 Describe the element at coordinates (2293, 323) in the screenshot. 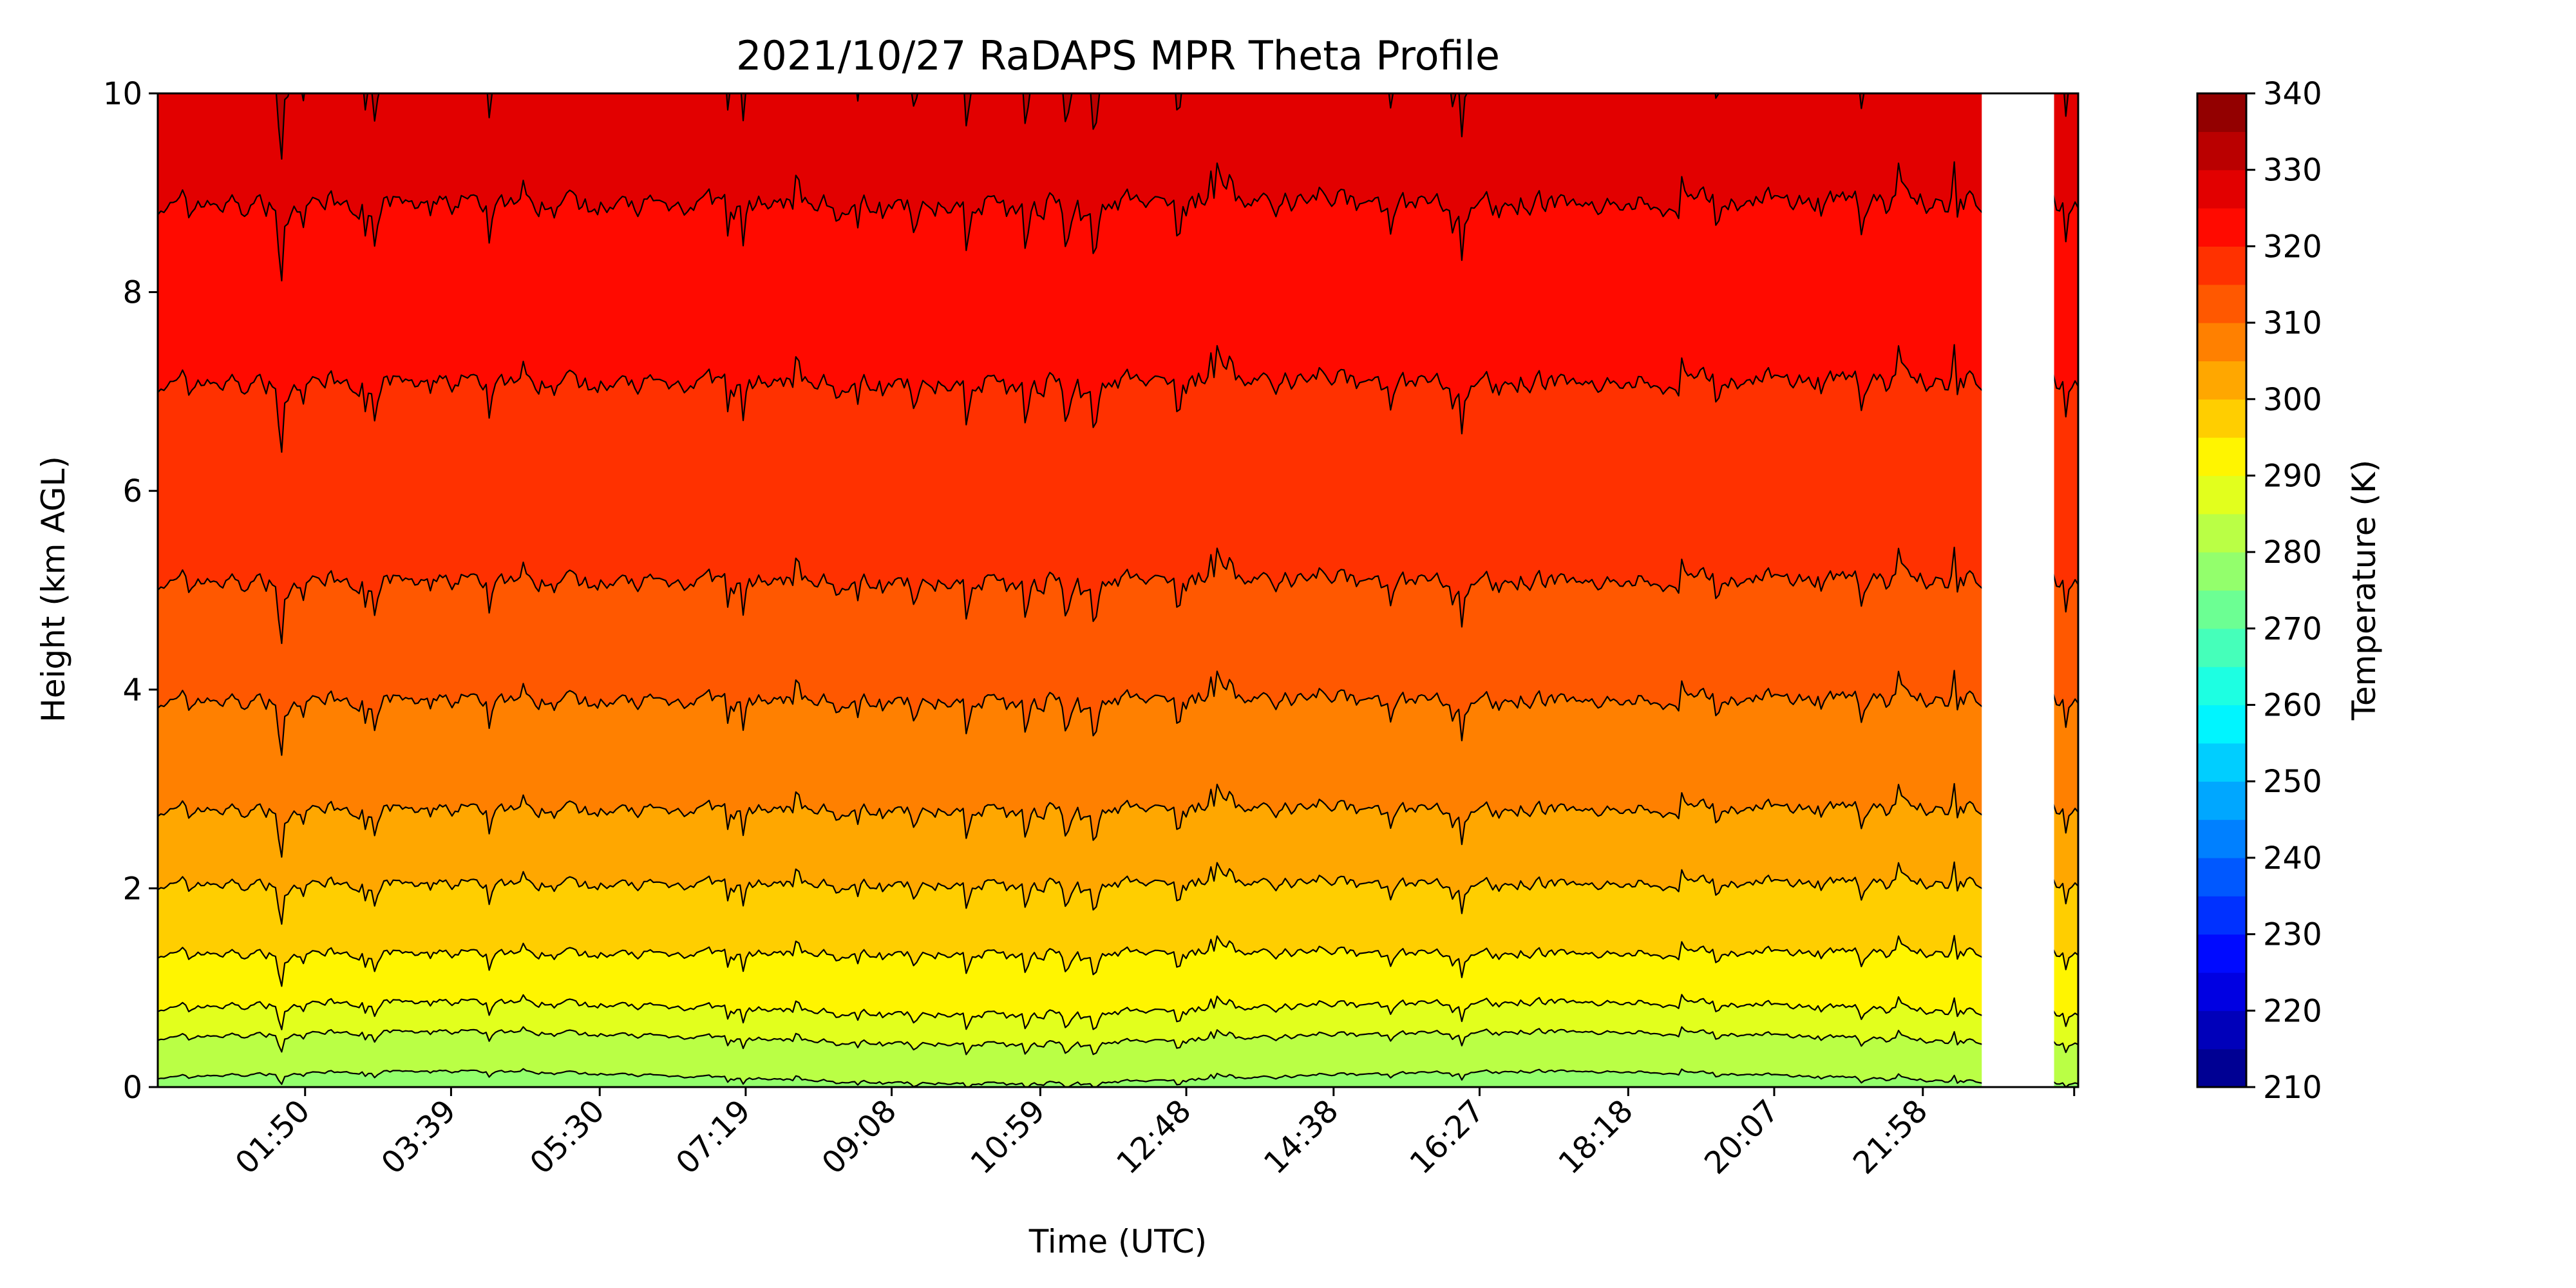

I see `colorbar-tick-label: 310` at that location.